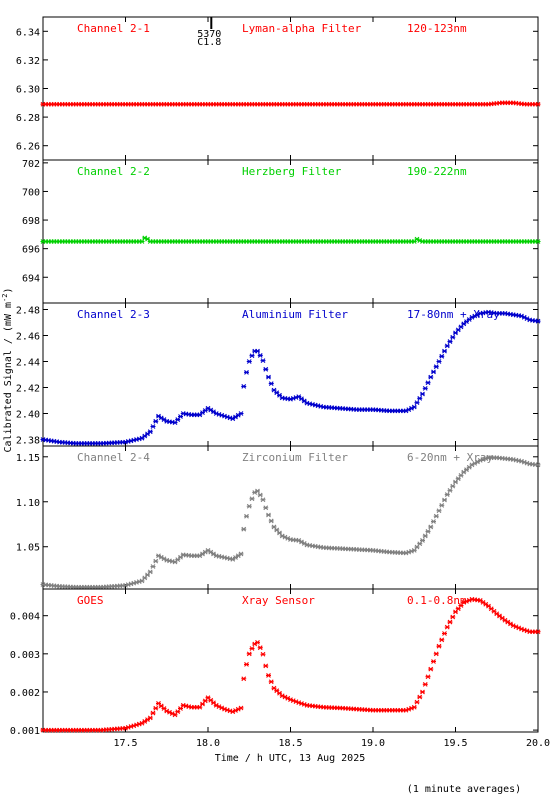 The height and width of the screenshot is (800, 550). I want to click on y-tick-label: 698, so click(31, 221).